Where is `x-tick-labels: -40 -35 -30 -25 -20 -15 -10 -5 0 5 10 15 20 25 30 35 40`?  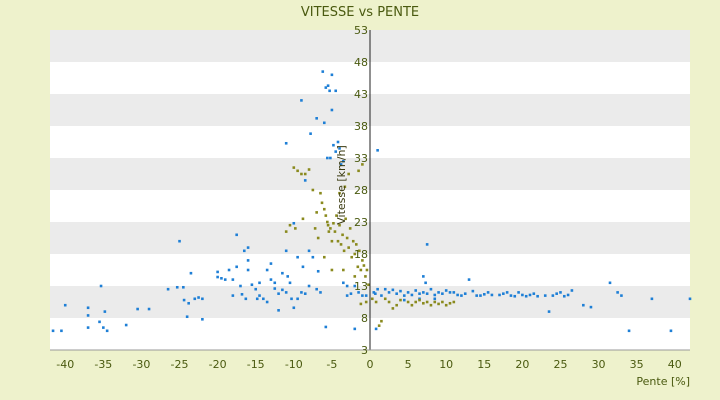 x-tick-labels: -40 -35 -30 -25 -20 -15 -10 -5 0 5 10 15 20 25 30 35 40 is located at coordinates (369, 364).